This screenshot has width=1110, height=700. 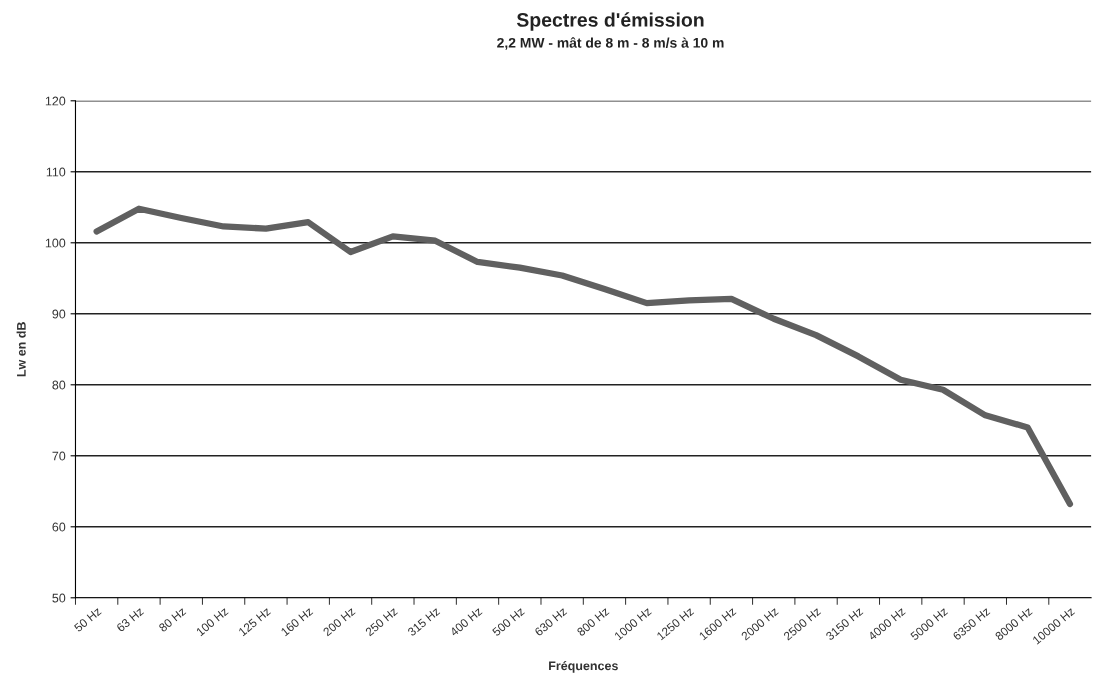 What do you see at coordinates (56, 172) in the screenshot?
I see `y-tick-label: 110` at bounding box center [56, 172].